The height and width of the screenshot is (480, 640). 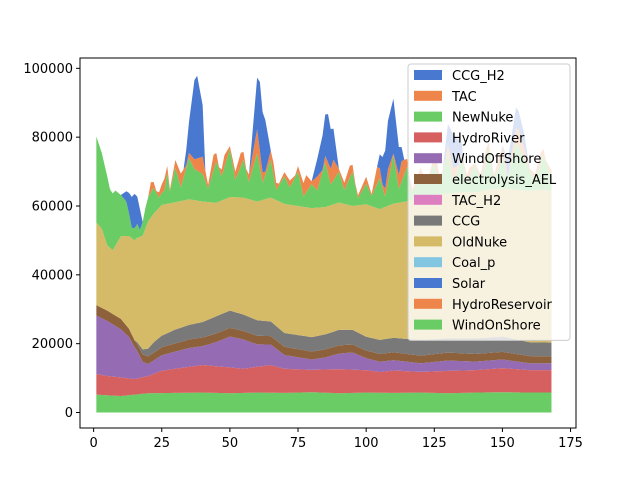 What do you see at coordinates (52, 344) in the screenshot?
I see `y-tick-label: 20000` at bounding box center [52, 344].